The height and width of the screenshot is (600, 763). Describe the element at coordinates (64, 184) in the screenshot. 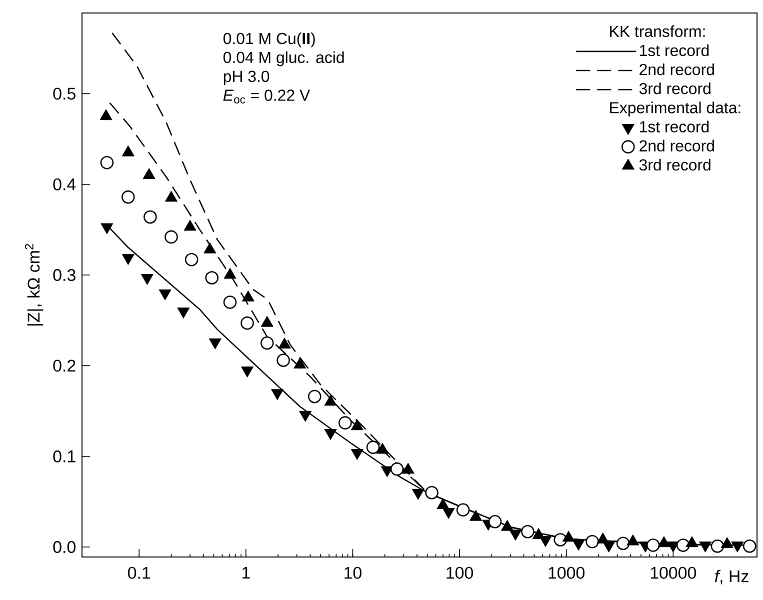

I see `y-tick-label: 0.4` at that location.